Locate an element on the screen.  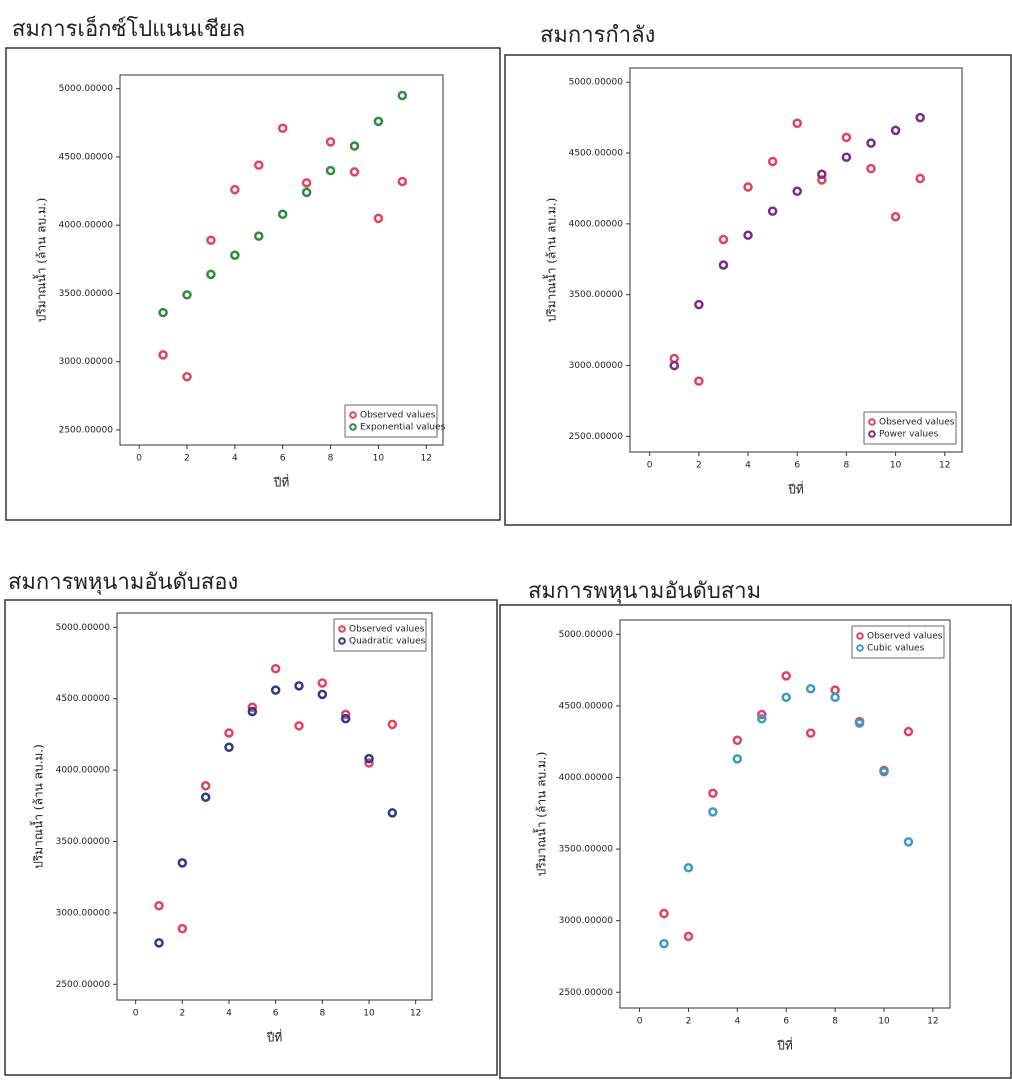
x-axis-label: ปีที่ is located at coordinates (274, 1037).